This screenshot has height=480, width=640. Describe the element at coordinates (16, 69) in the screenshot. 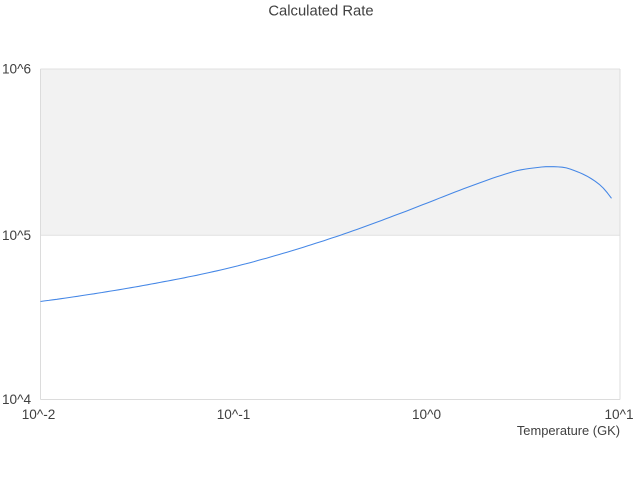

I see `svg-text: 10^6` at that location.